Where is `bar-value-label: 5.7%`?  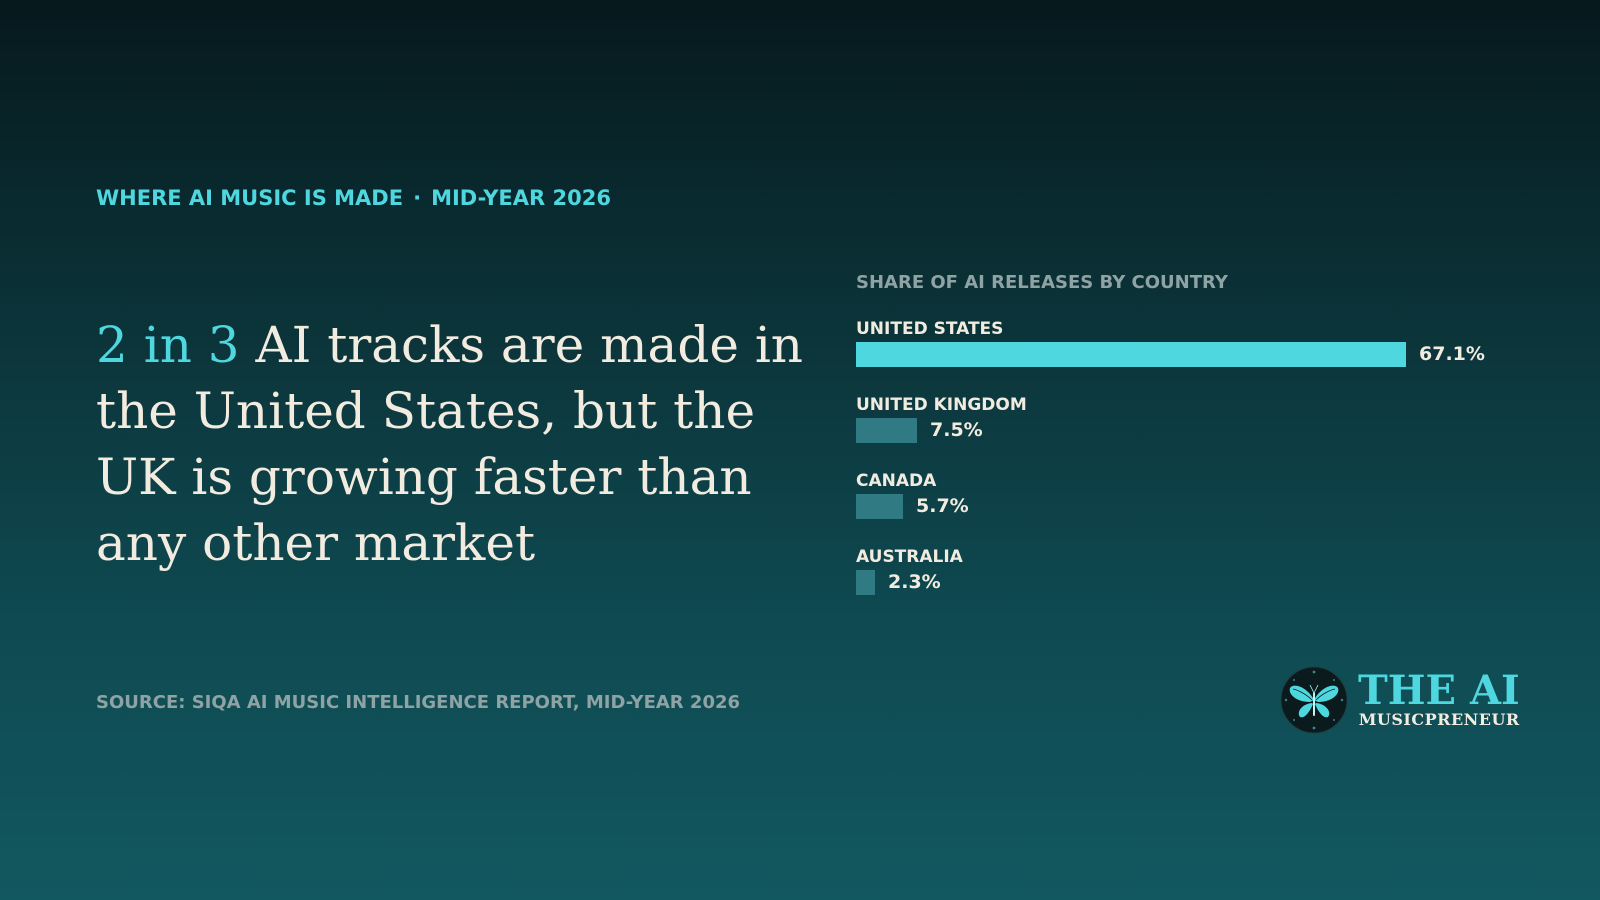 bar-value-label: 5.7% is located at coordinates (942, 506).